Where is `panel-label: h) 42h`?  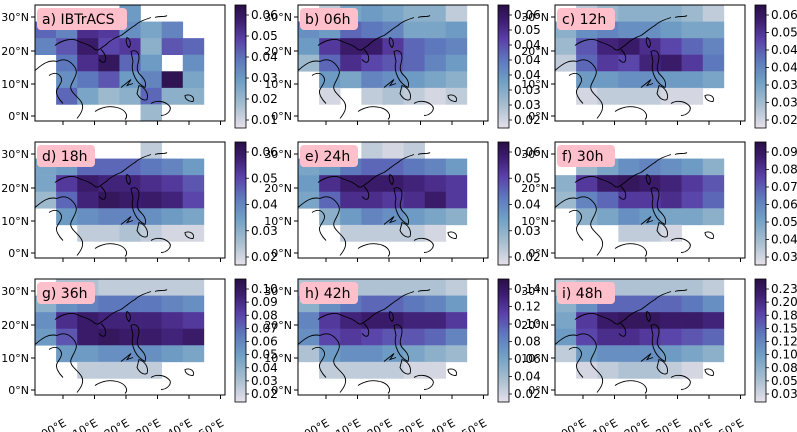
panel-label: h) 42h is located at coordinates (327, 294).